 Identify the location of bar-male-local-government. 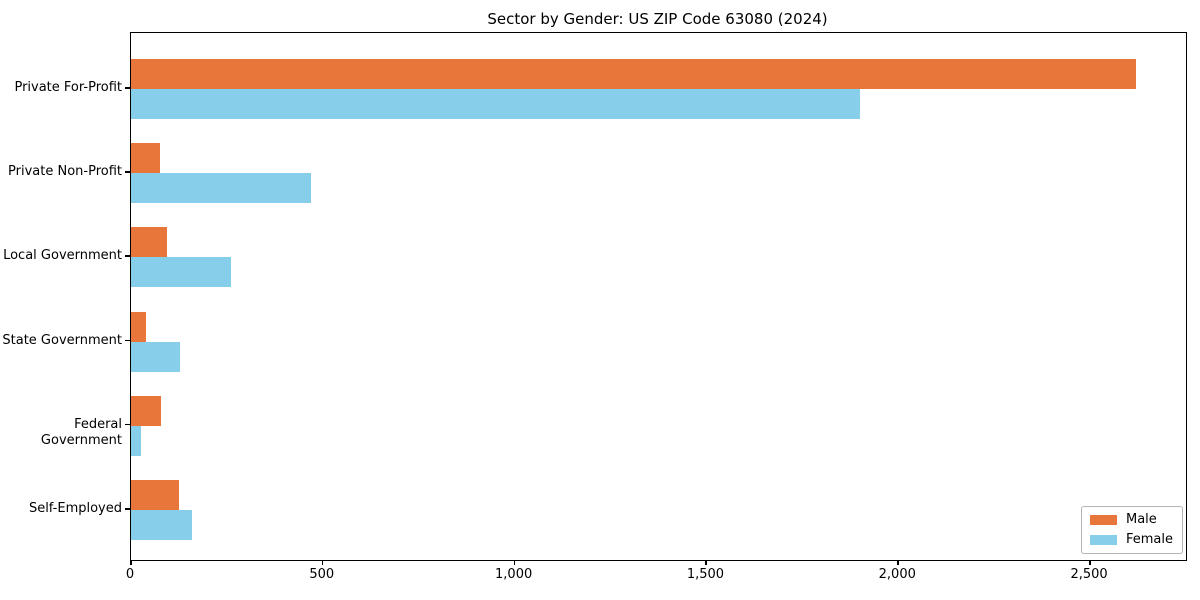
(149, 242).